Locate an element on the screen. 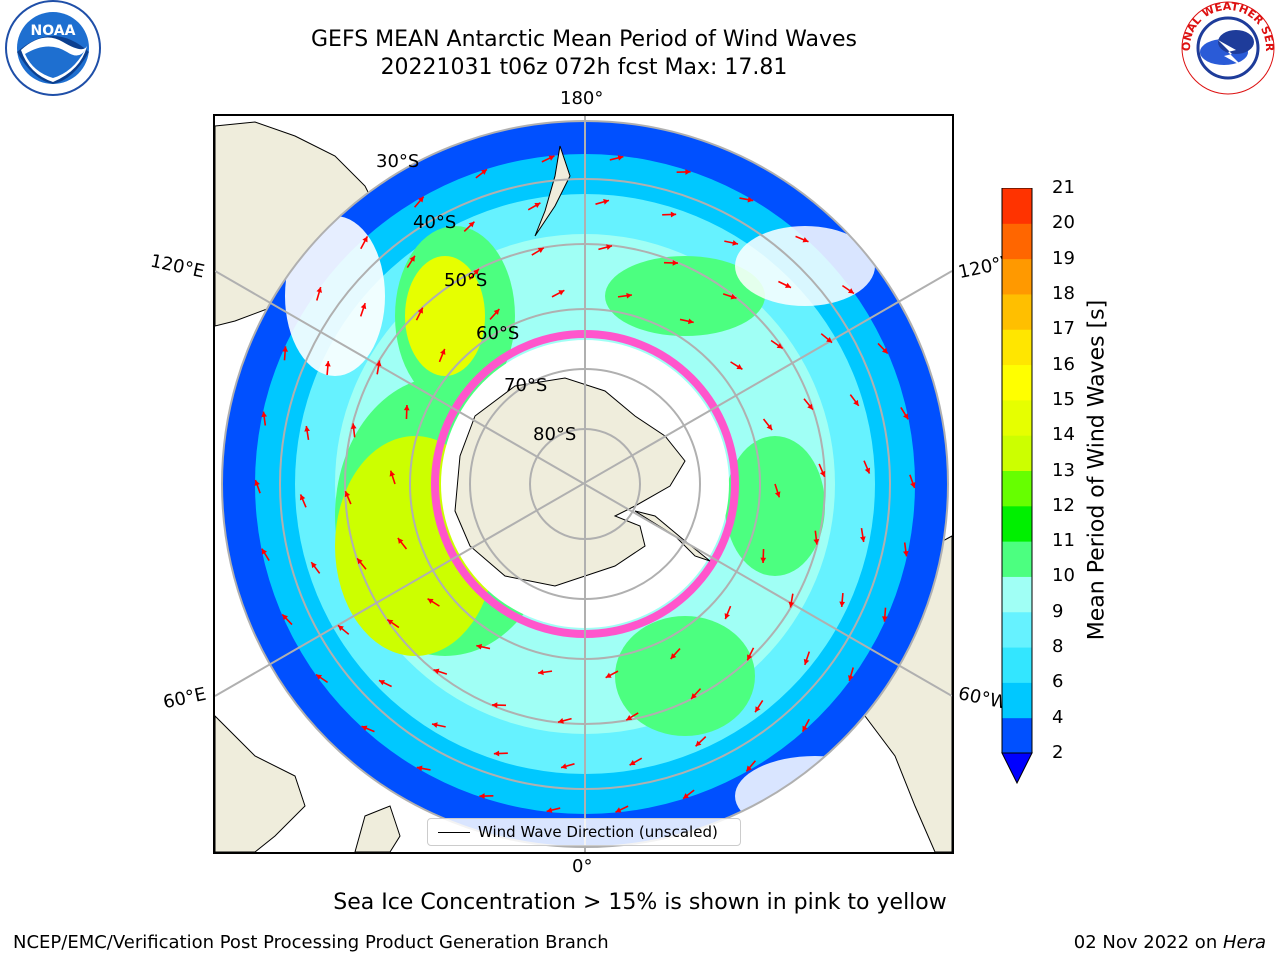 This screenshot has width=1280, height=960. lat-label-80s: 80°S is located at coordinates (555, 434).